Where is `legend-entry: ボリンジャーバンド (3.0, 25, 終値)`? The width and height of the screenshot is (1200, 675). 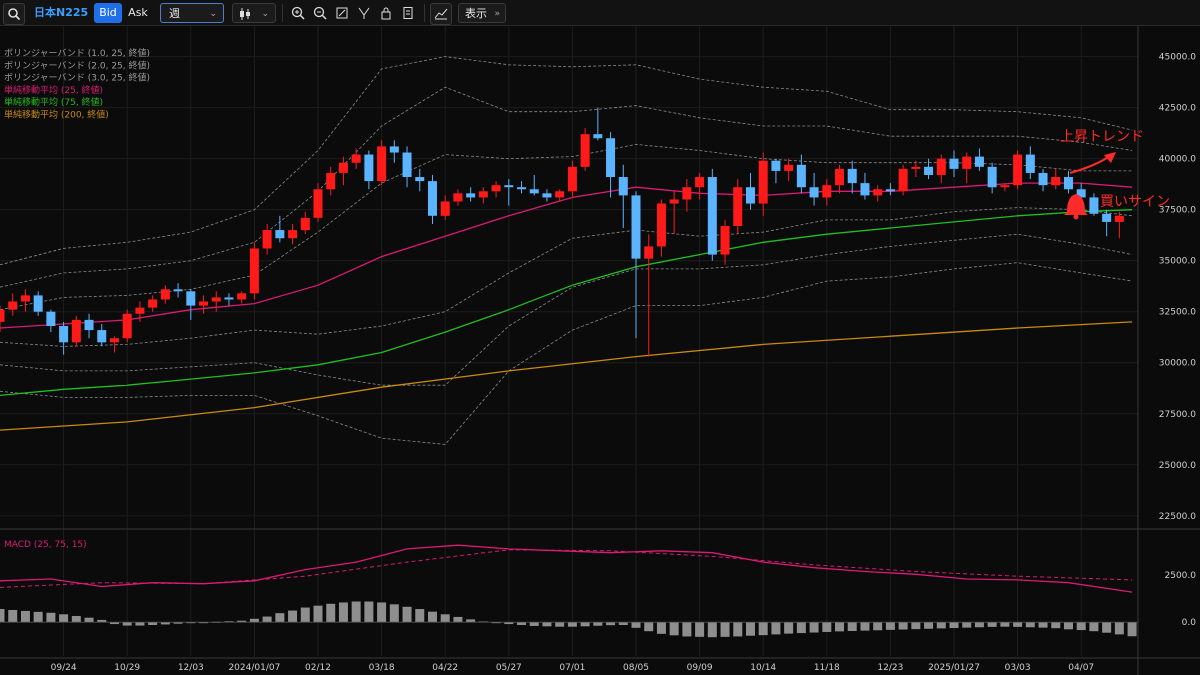
legend-entry: ボリンジャーバンド (3.0, 25, 終値) is located at coordinates (77, 78).